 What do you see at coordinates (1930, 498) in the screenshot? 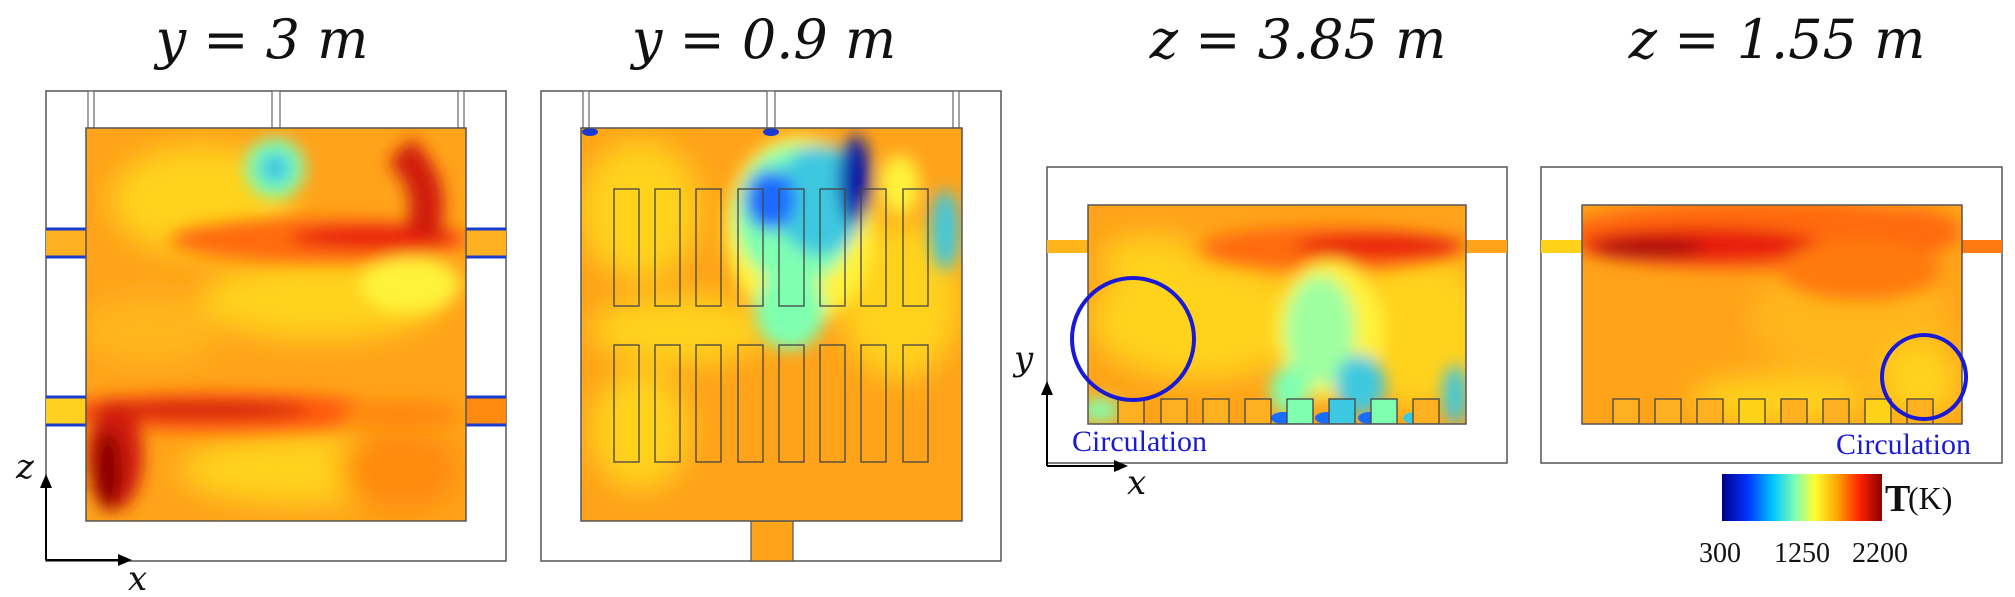
I see `colorbar-unit: (K)` at bounding box center [1930, 498].